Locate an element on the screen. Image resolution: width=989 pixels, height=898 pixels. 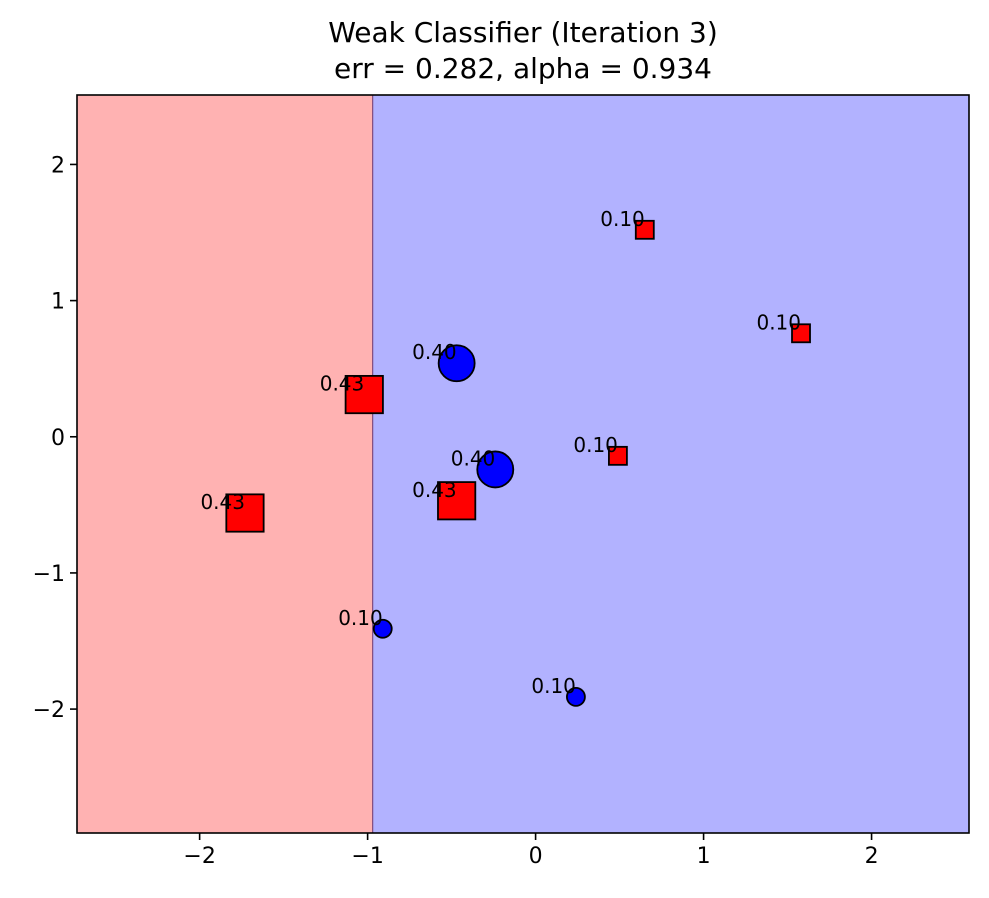
chart-title: Weak Classifier (Iteration 3) is located at coordinates (523, 32).